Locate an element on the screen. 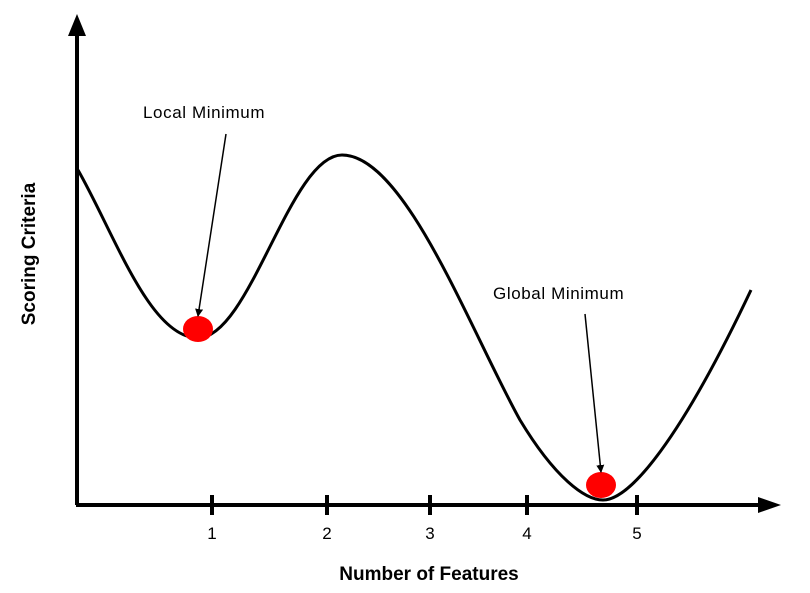 The height and width of the screenshot is (593, 810). y-axis is located at coordinates (77, 259).